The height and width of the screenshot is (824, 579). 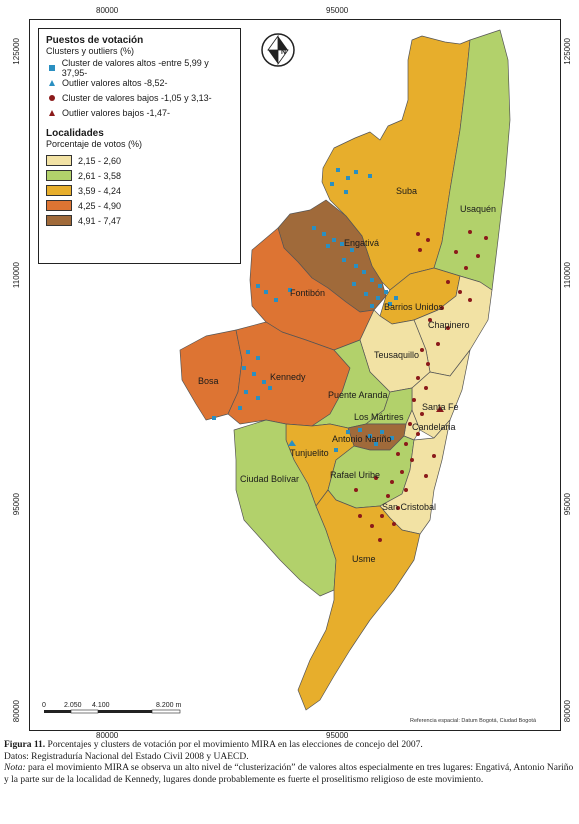 I want to click on coord-right-80000: 80000, so click(x=567, y=711).